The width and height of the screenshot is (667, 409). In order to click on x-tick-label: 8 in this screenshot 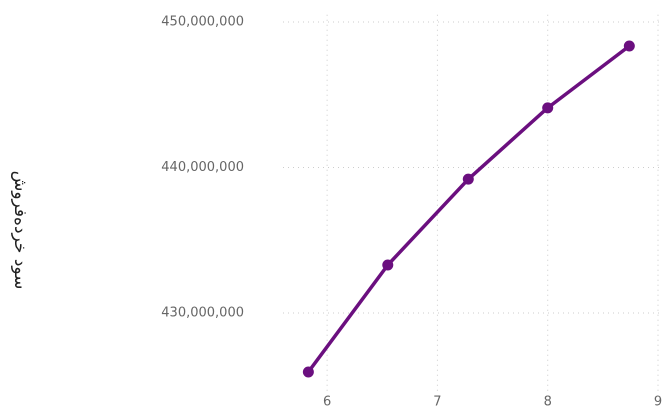, I will do `click(548, 402)`.